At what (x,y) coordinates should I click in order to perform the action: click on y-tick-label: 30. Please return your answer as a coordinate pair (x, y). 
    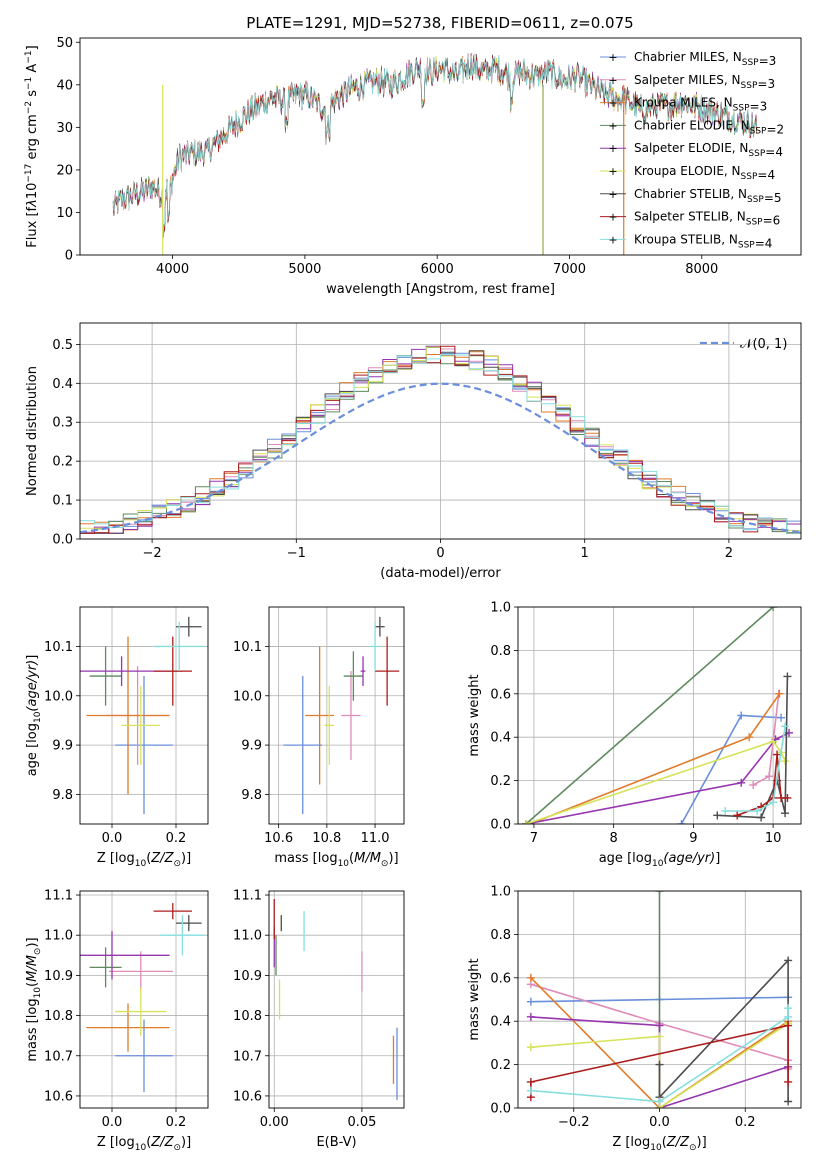
    Looking at the image, I should click on (64, 128).